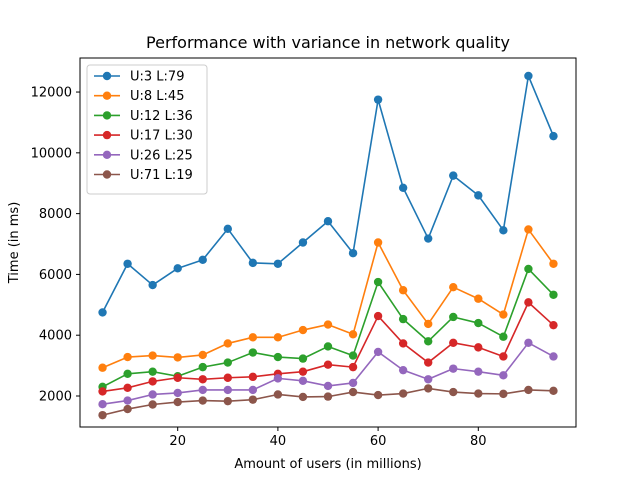  Describe the element at coordinates (139, 96) in the screenshot. I see `legend-item: U:8 L:45` at that location.